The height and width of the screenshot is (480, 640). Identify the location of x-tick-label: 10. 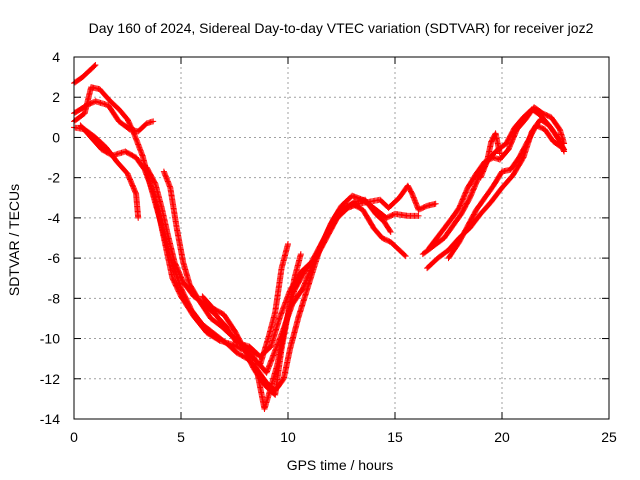
(288, 437).